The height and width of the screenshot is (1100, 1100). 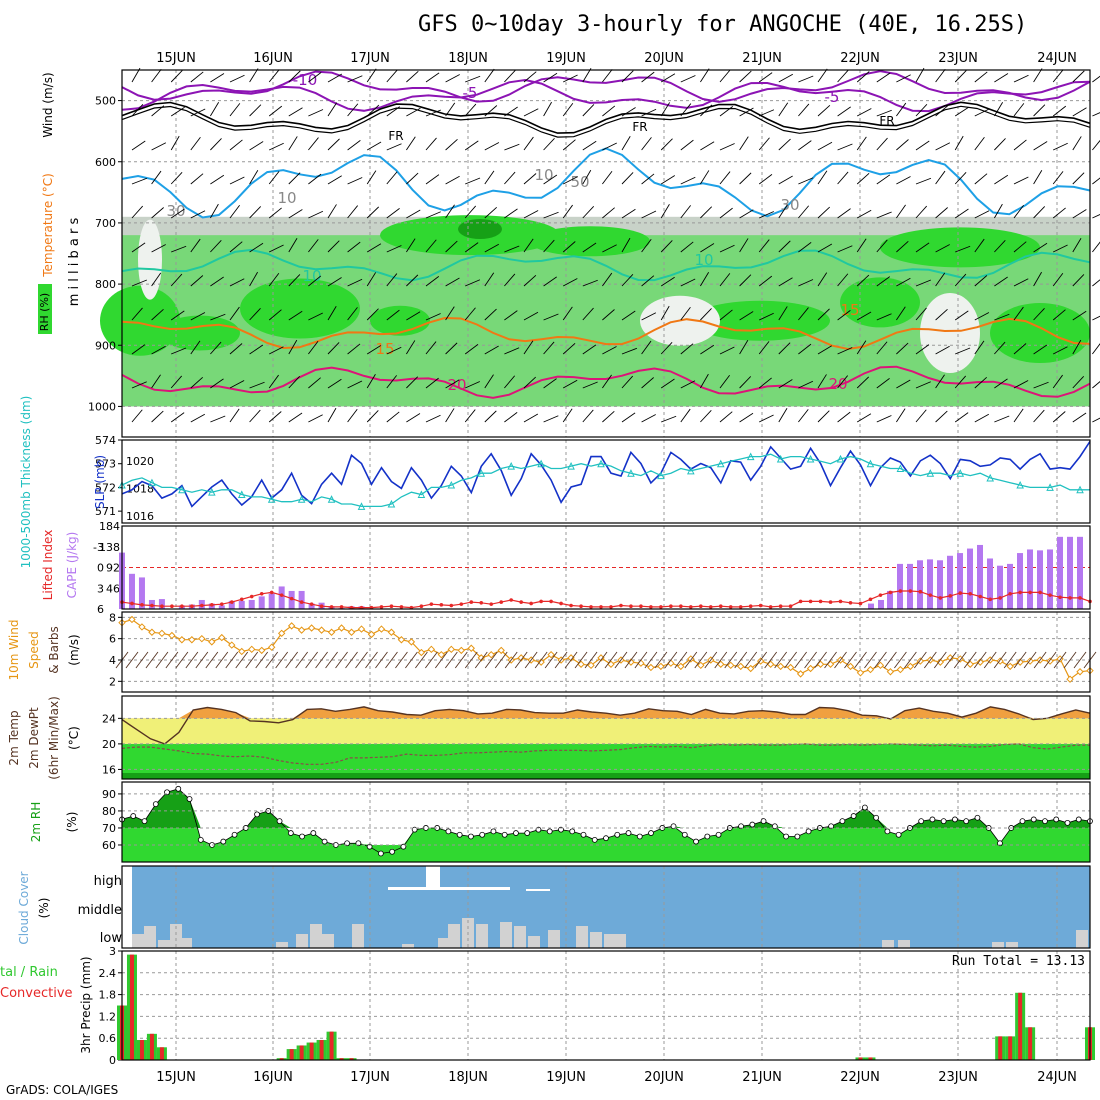 What do you see at coordinates (606, 652) in the screenshot?
I see `wind-frame` at bounding box center [606, 652].